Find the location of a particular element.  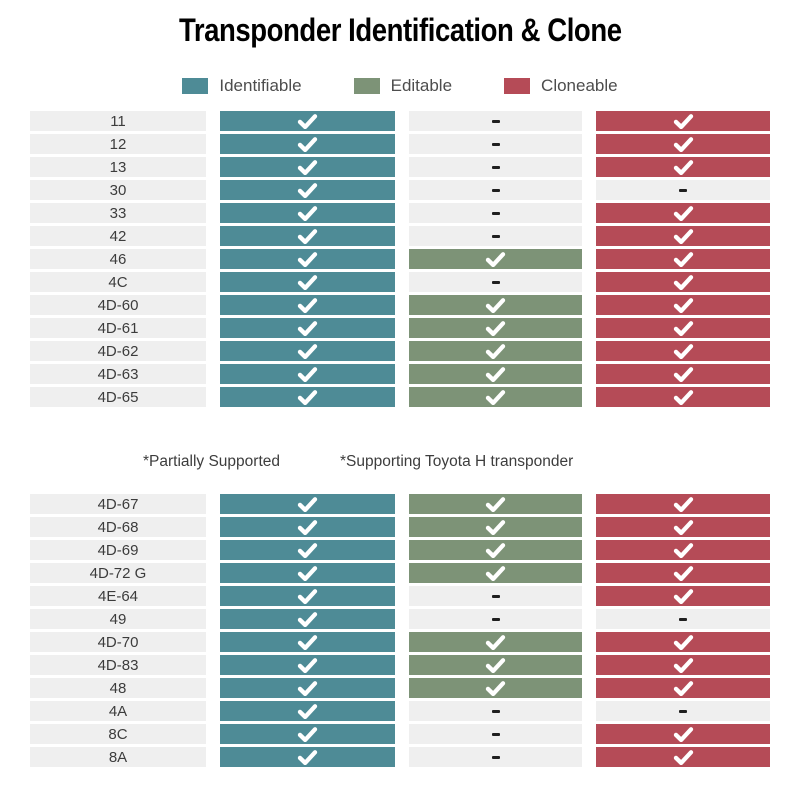

legend: Identifiable Editable Cloneable is located at coordinates (400, 86).